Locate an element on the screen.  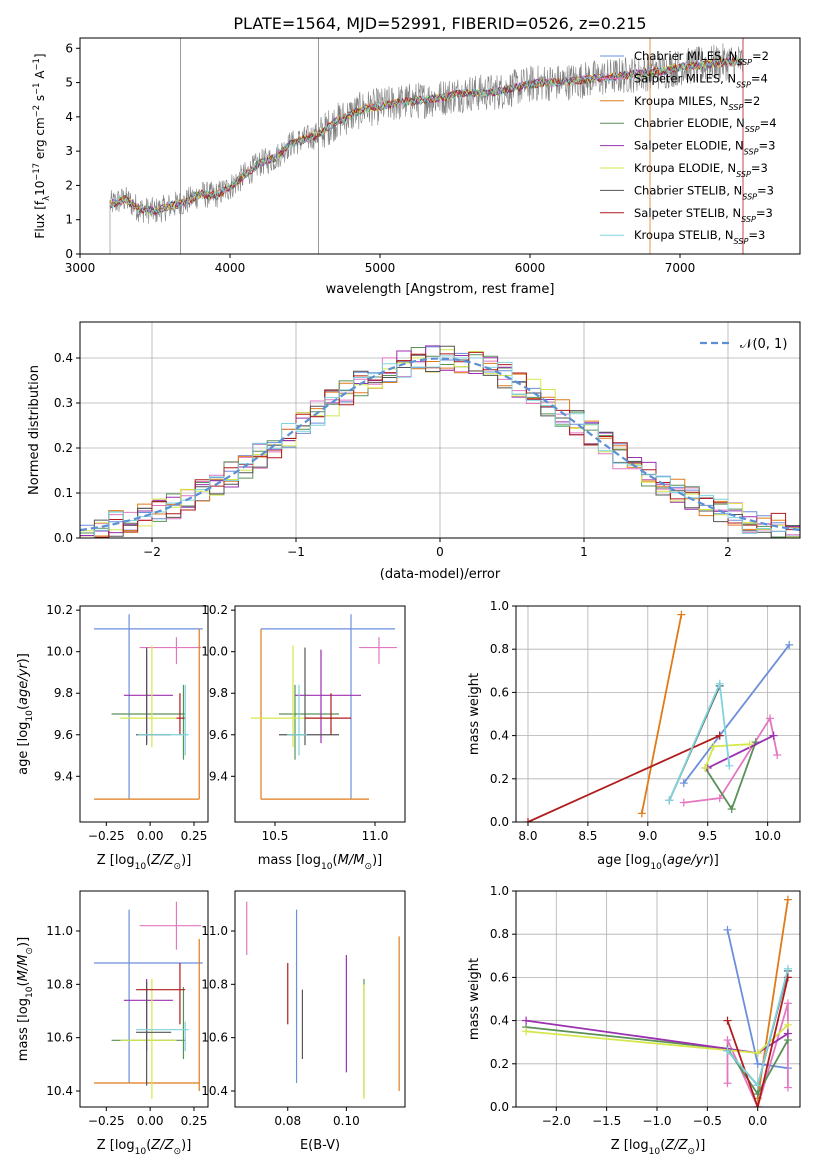
legend-label-part: Chabrier ELODIE, N is located at coordinates (689, 123).